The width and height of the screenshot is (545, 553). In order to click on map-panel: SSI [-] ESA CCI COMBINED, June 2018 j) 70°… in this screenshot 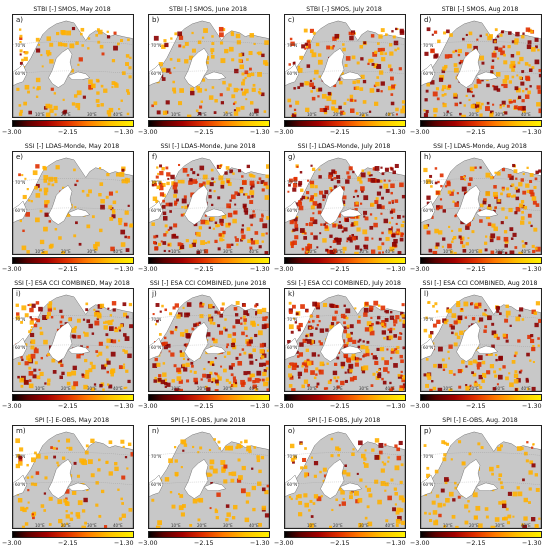, I will do `click(205, 346)`.